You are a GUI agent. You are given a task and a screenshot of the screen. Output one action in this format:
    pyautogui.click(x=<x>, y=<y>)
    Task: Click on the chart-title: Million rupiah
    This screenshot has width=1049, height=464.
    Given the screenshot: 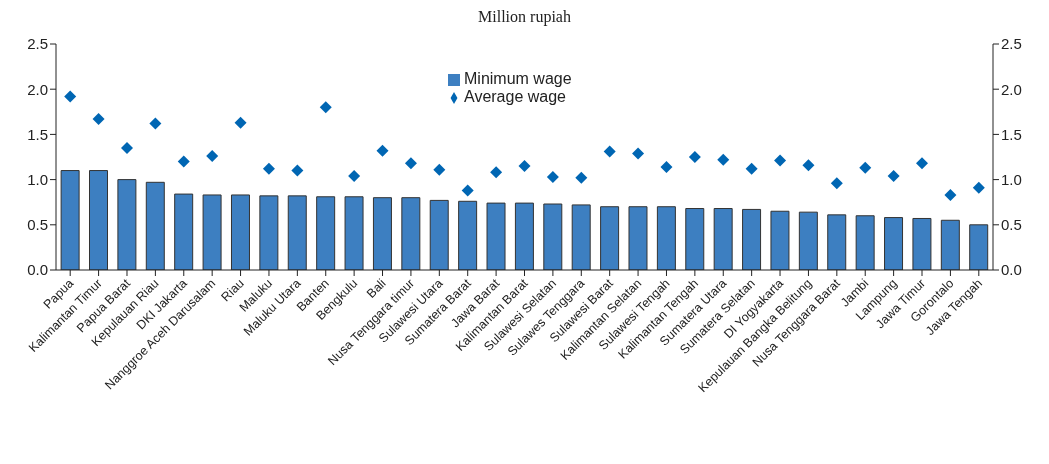 What is the action you would take?
    pyautogui.click(x=524, y=17)
    